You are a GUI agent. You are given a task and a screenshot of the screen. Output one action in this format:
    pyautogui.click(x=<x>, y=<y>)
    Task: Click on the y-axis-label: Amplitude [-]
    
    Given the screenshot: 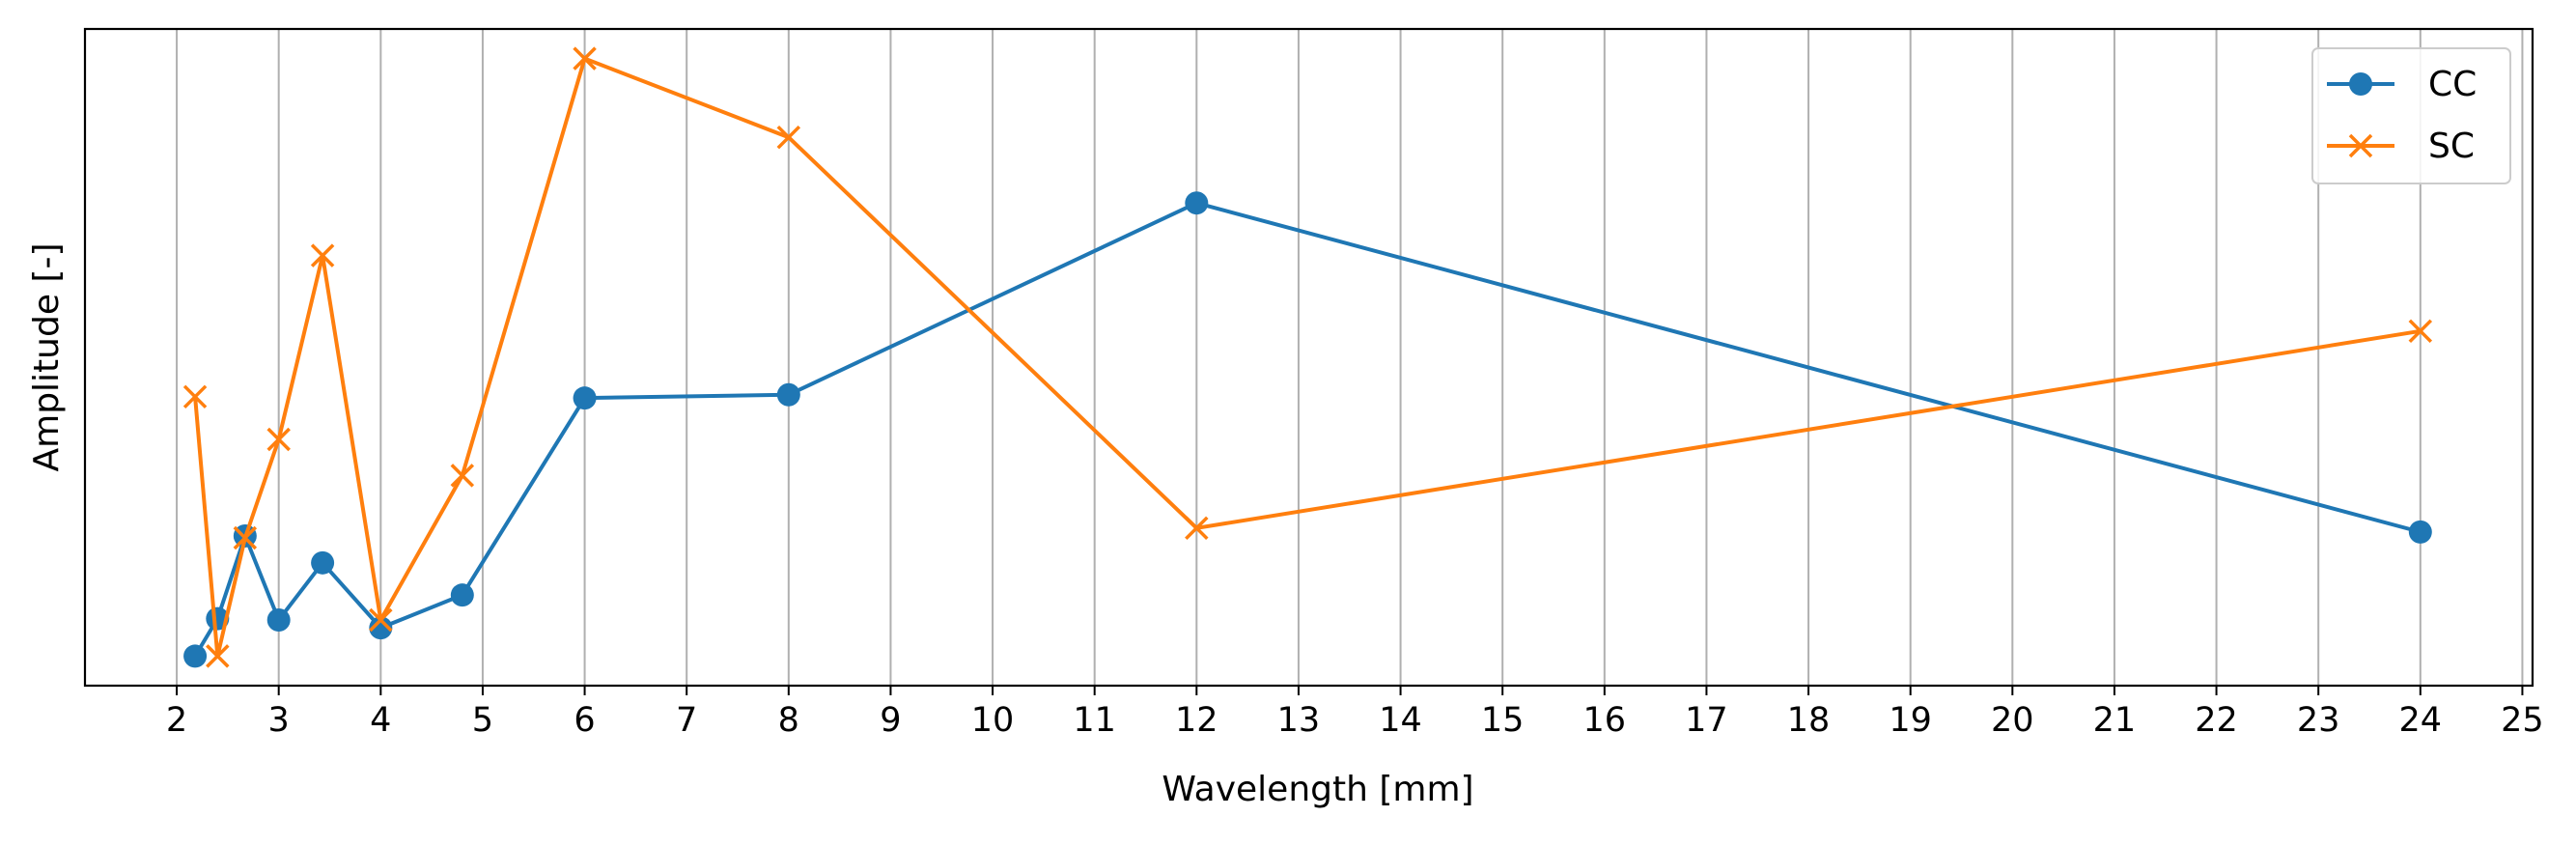 What is the action you would take?
    pyautogui.click(x=47, y=356)
    